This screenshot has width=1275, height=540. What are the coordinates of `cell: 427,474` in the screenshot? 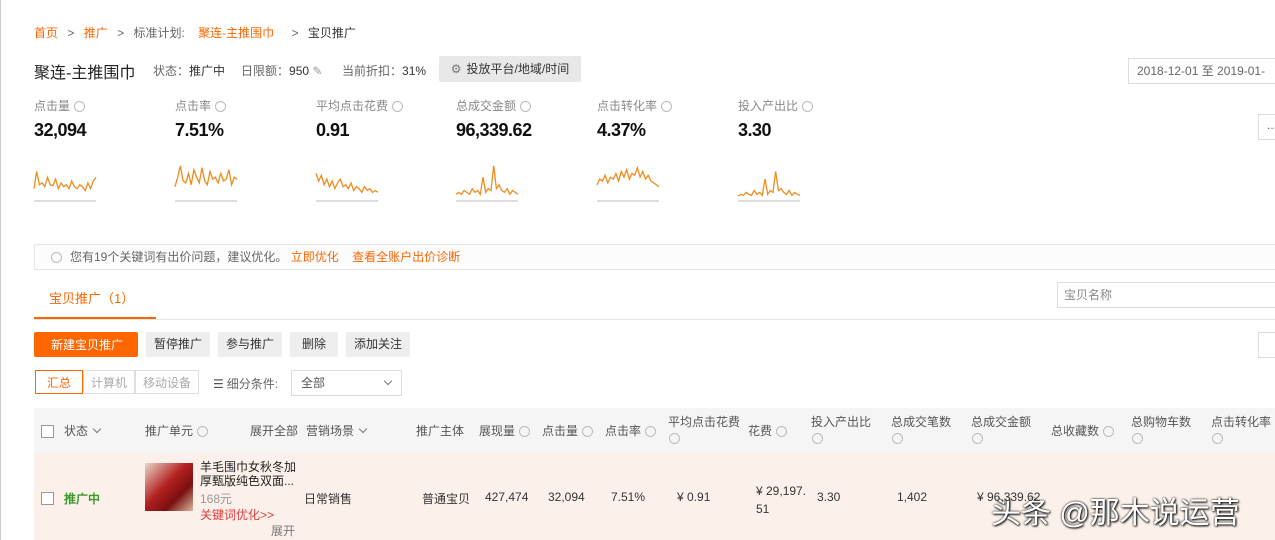 It's located at (507, 497).